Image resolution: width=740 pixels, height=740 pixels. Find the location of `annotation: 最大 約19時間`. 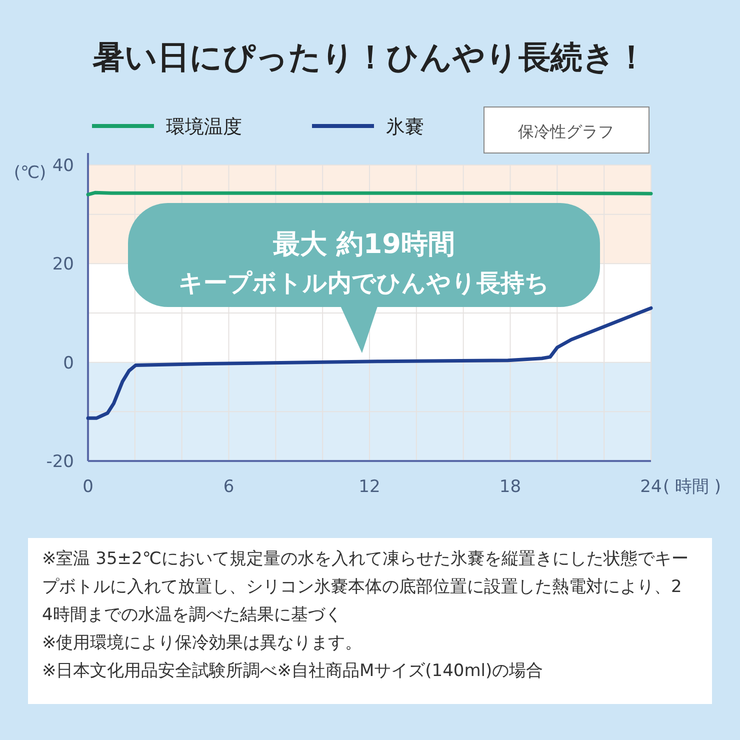

annotation: 最大 約19時間 is located at coordinates (363, 244).